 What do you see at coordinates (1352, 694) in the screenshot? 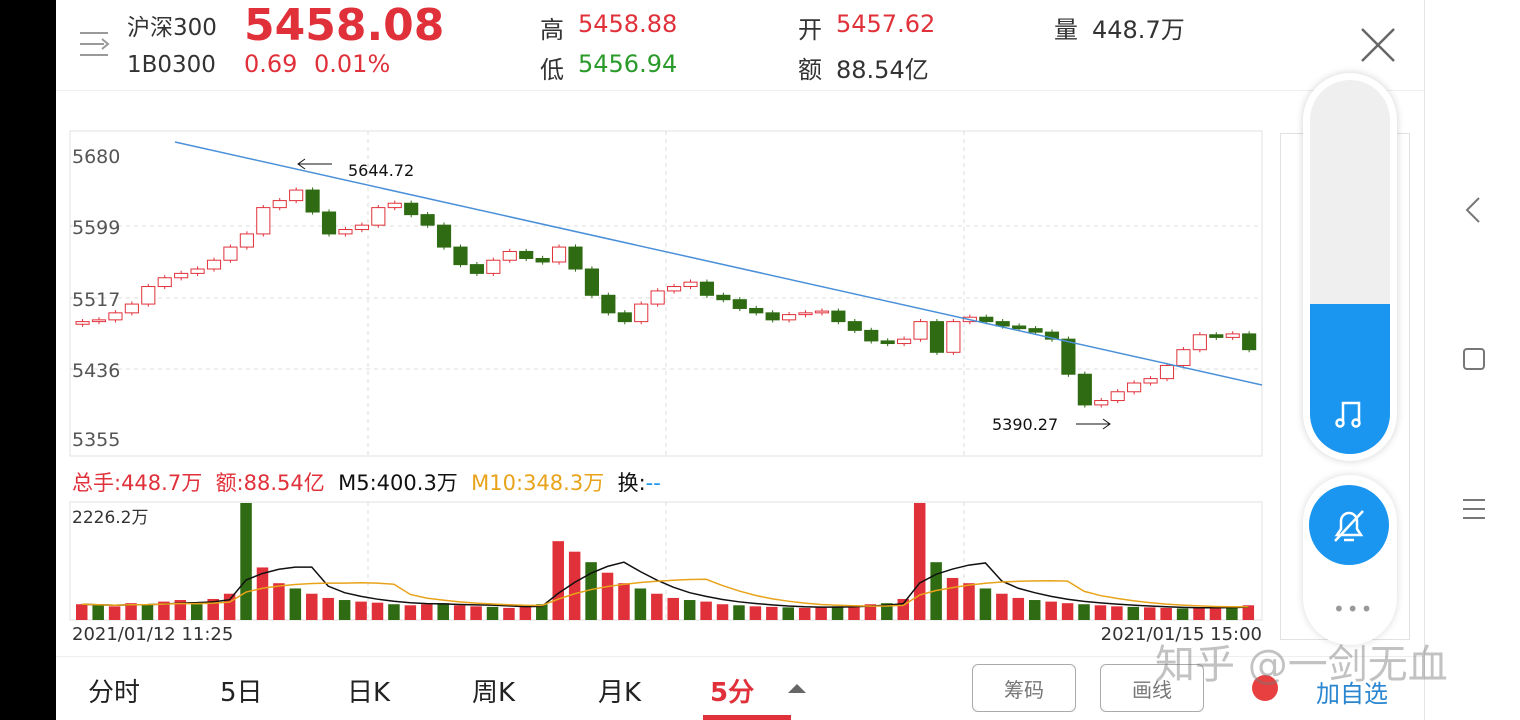
I see `add-watchlist-button: 加自选` at bounding box center [1352, 694].